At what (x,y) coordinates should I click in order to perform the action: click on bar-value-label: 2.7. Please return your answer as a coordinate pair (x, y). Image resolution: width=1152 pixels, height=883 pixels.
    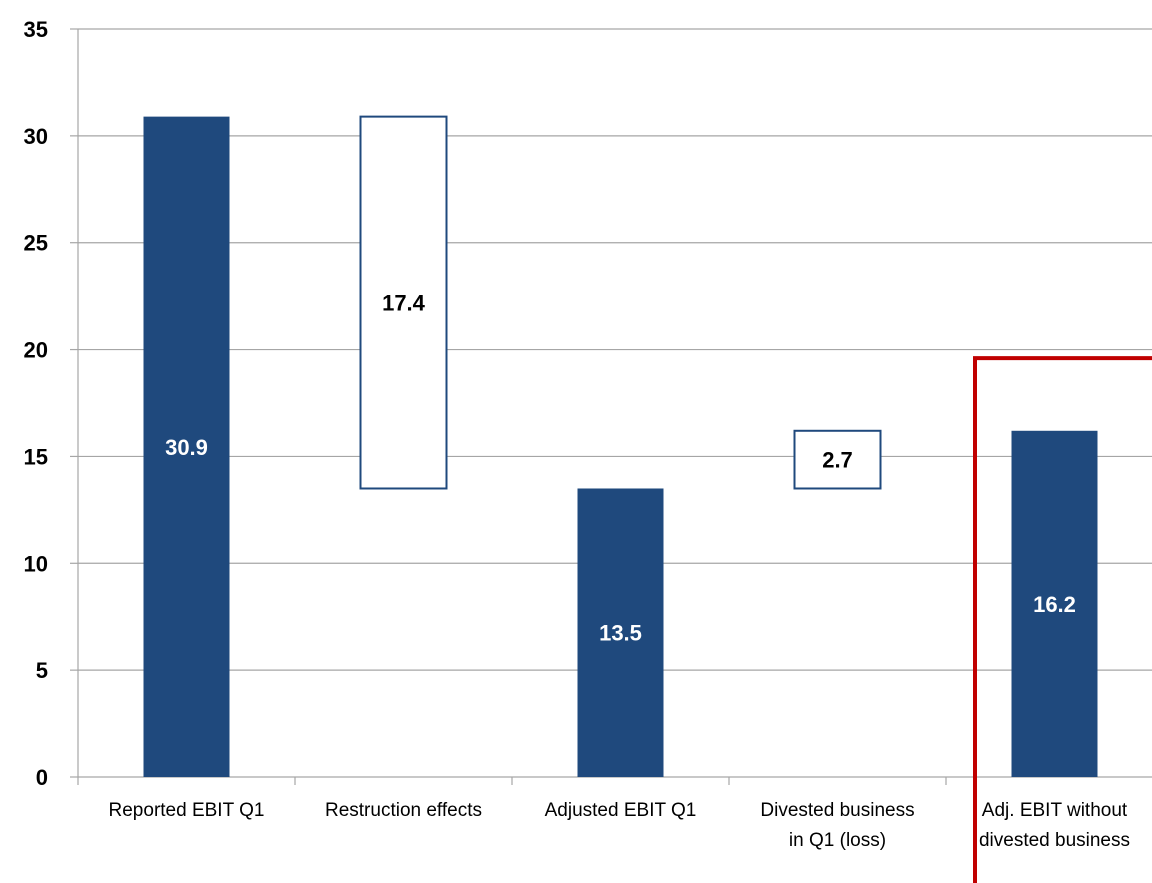
    Looking at the image, I should click on (837, 460).